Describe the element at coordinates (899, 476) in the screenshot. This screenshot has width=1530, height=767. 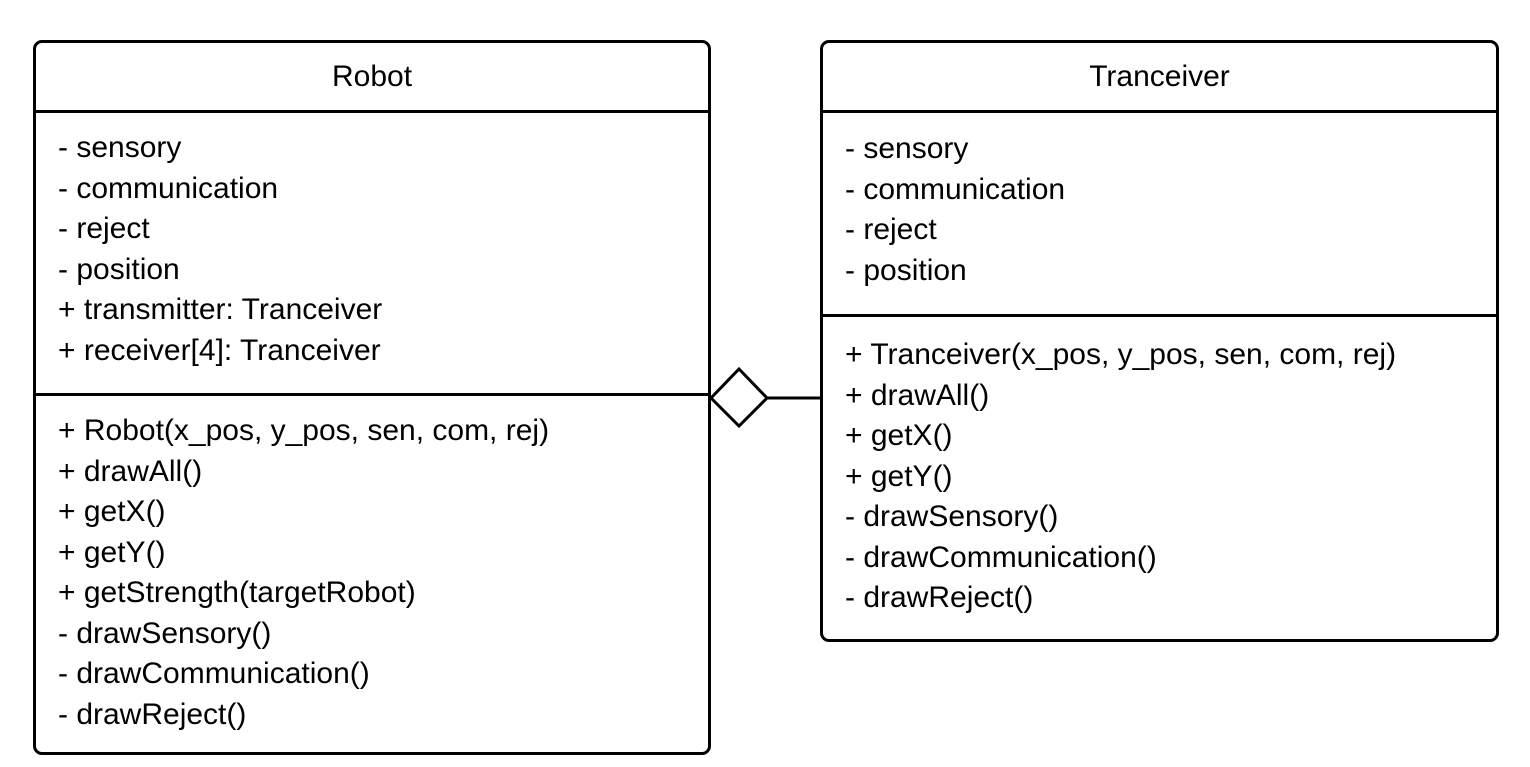
I see `tranceiver-operation: + getY()` at that location.